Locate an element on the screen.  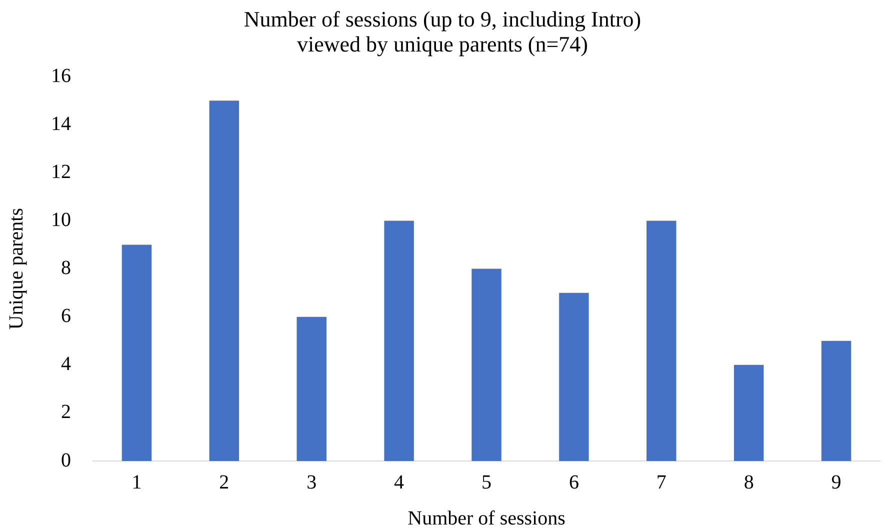
x-tick-label: 4 is located at coordinates (399, 482).